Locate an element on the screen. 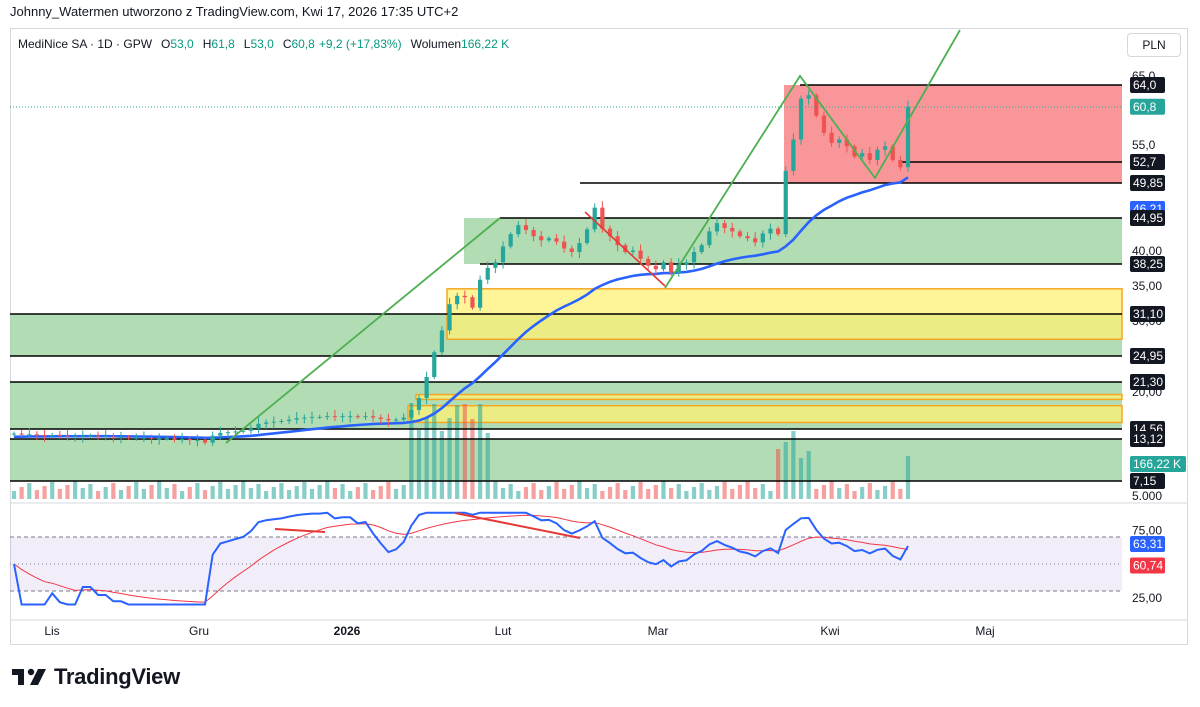 This screenshot has height=707, width=1200. tradingview-logo-text: TradingView is located at coordinates (117, 676).